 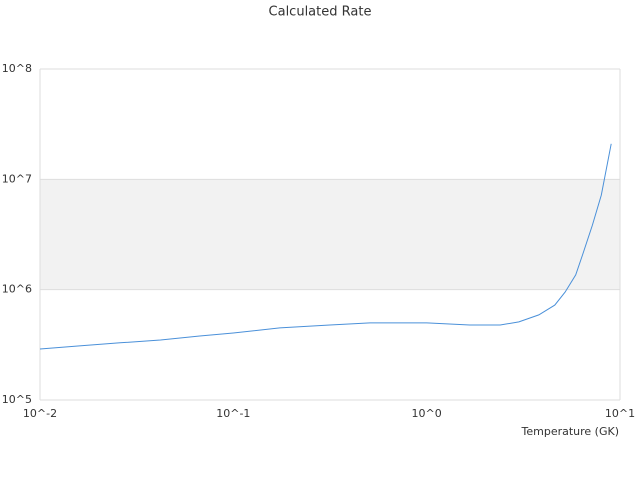 What do you see at coordinates (570, 431) in the screenshot?
I see `x-axis-label: Temperature (GK)` at bounding box center [570, 431].